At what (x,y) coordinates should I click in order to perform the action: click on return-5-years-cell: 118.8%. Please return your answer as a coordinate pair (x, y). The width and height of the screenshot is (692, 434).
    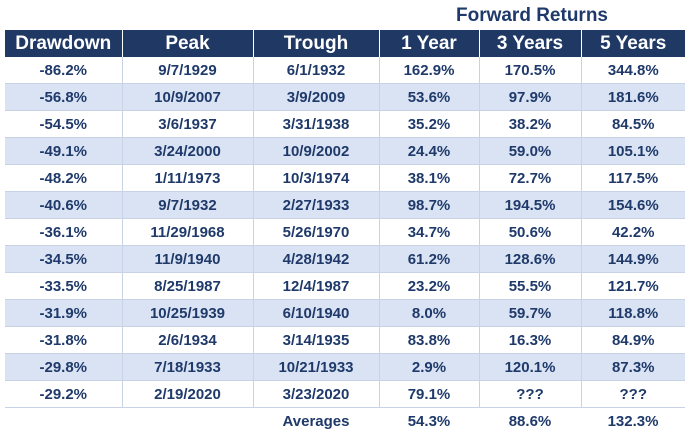
    Looking at the image, I should click on (633, 313).